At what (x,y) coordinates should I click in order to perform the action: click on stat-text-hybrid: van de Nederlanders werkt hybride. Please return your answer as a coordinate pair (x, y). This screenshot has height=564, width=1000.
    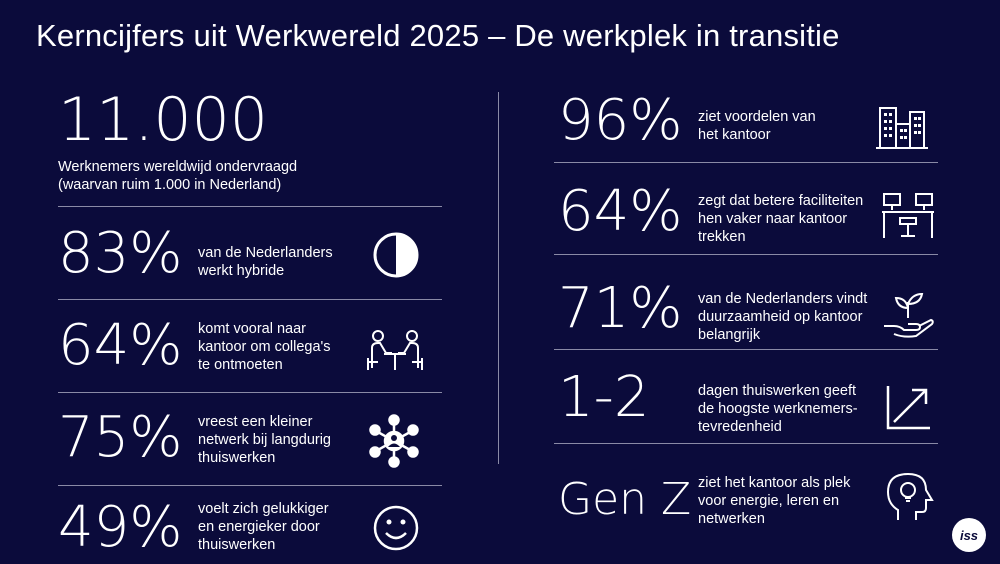
    Looking at the image, I should click on (265, 262).